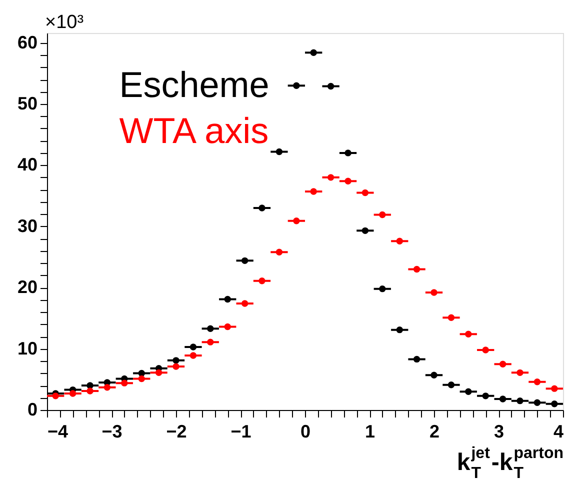 This screenshot has height=482, width=567. What do you see at coordinates (64, 22) in the screenshot?
I see `y-axis-title: ×10³` at bounding box center [64, 22].